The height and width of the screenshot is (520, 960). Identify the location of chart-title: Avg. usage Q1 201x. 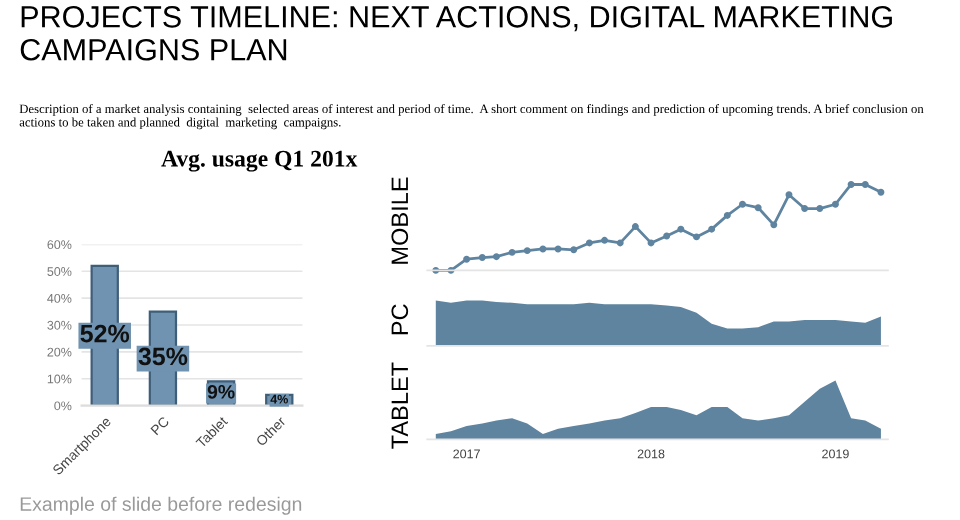
(259, 161).